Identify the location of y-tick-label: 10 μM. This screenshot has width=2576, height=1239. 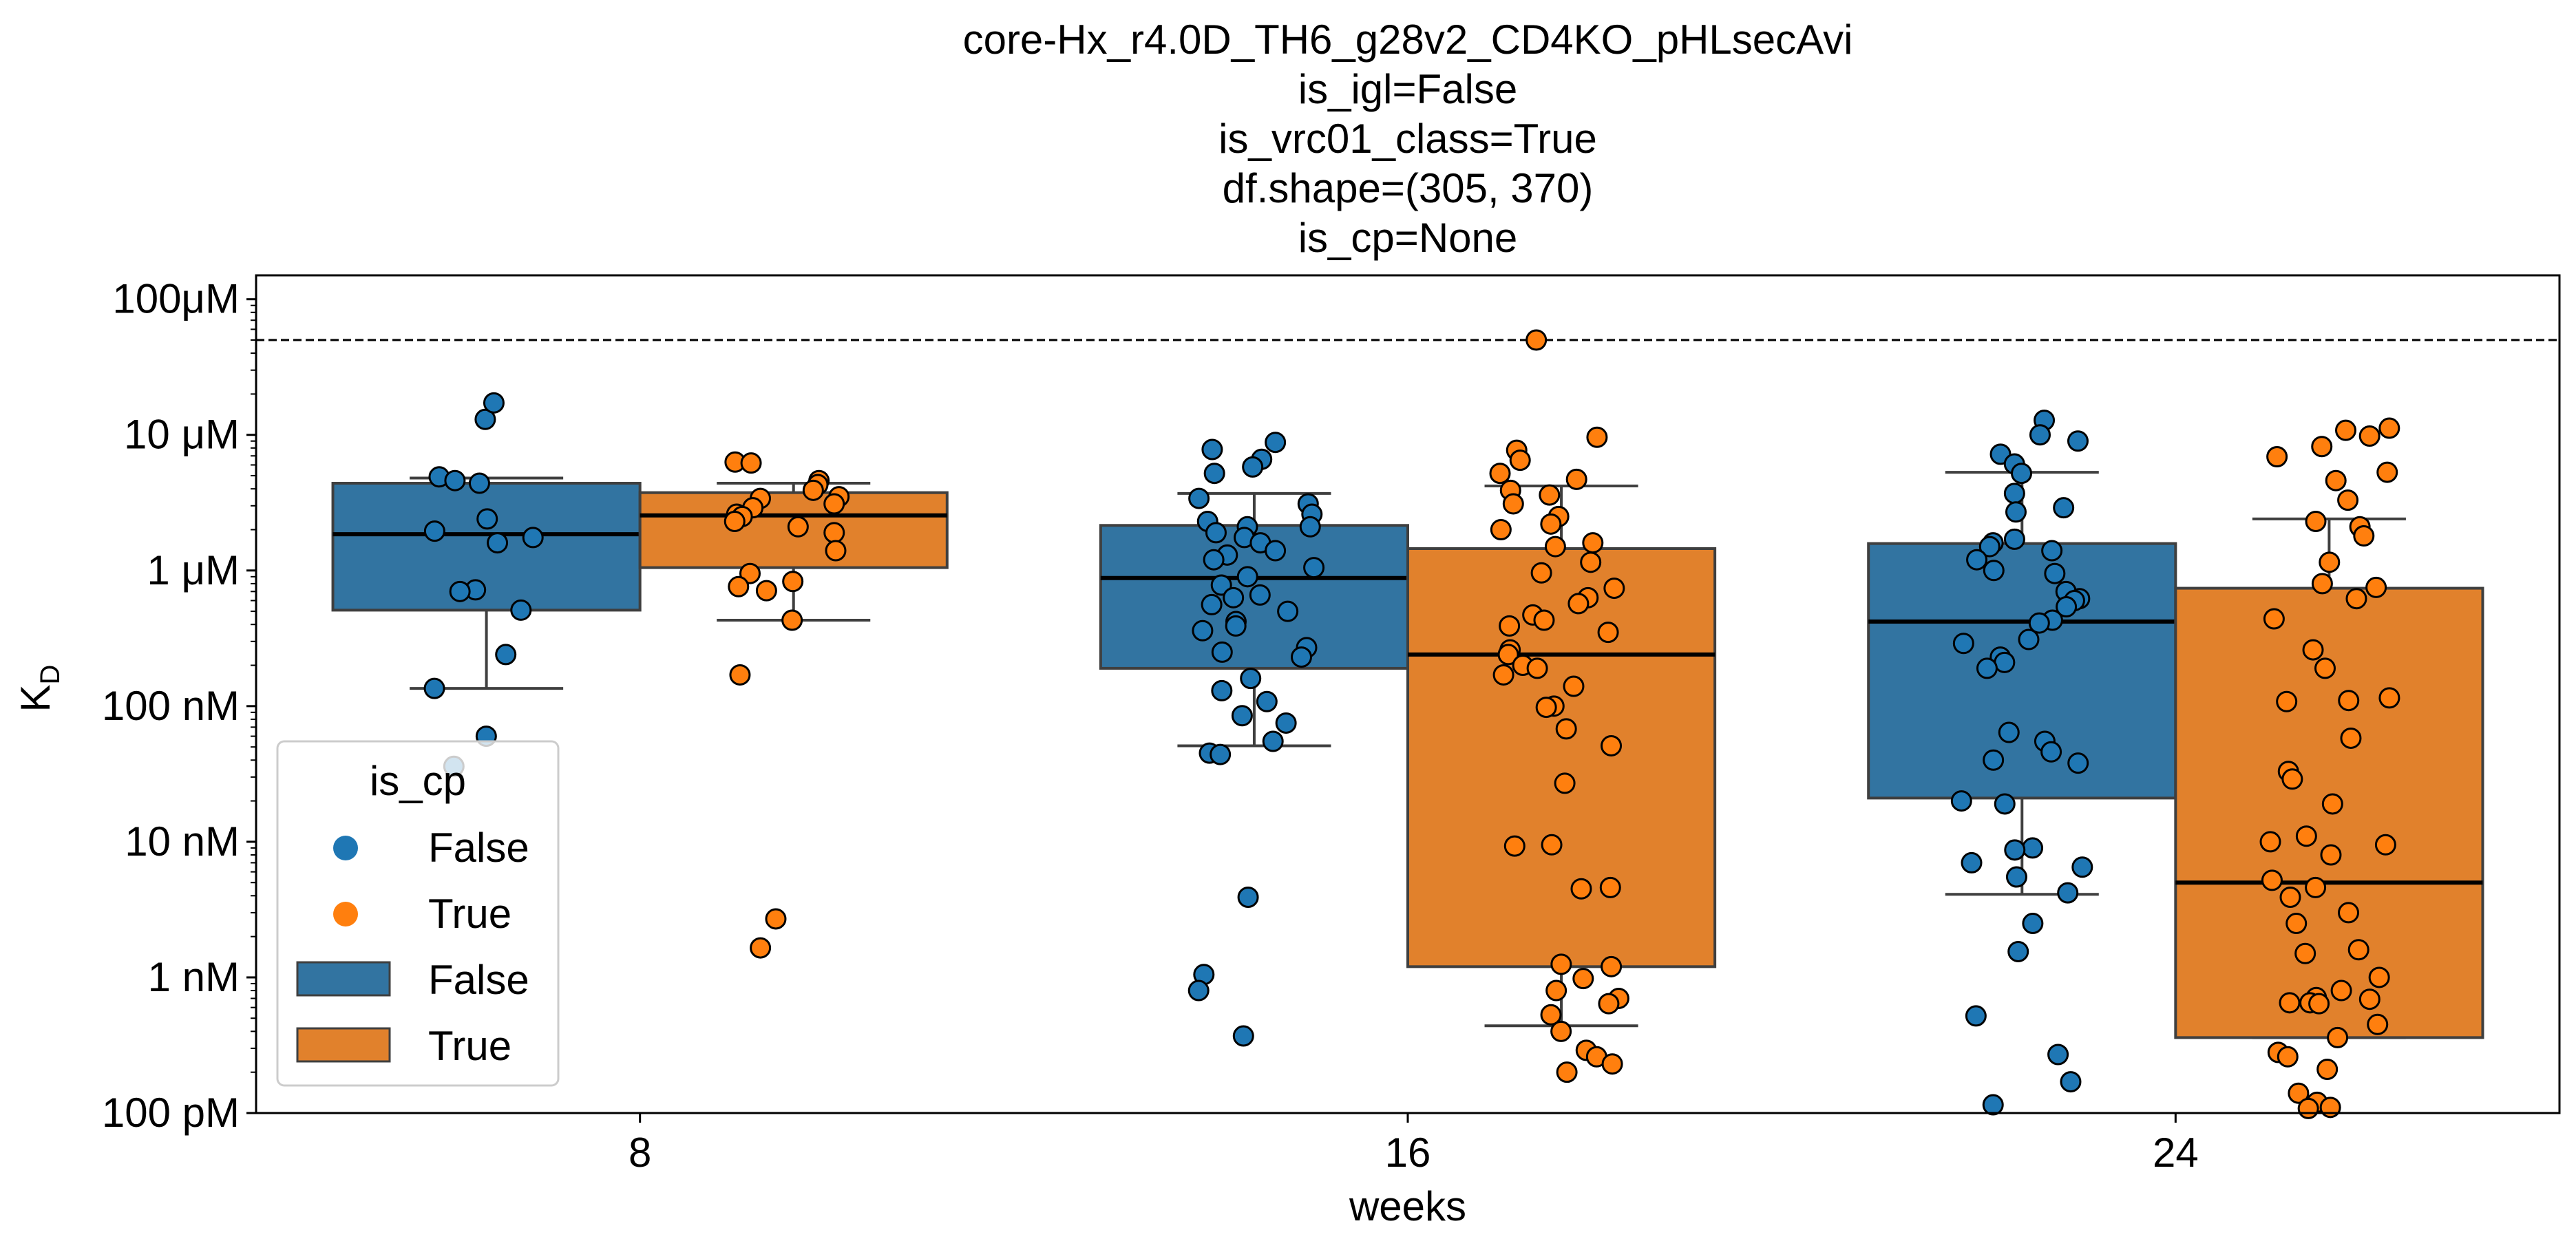
(182, 435).